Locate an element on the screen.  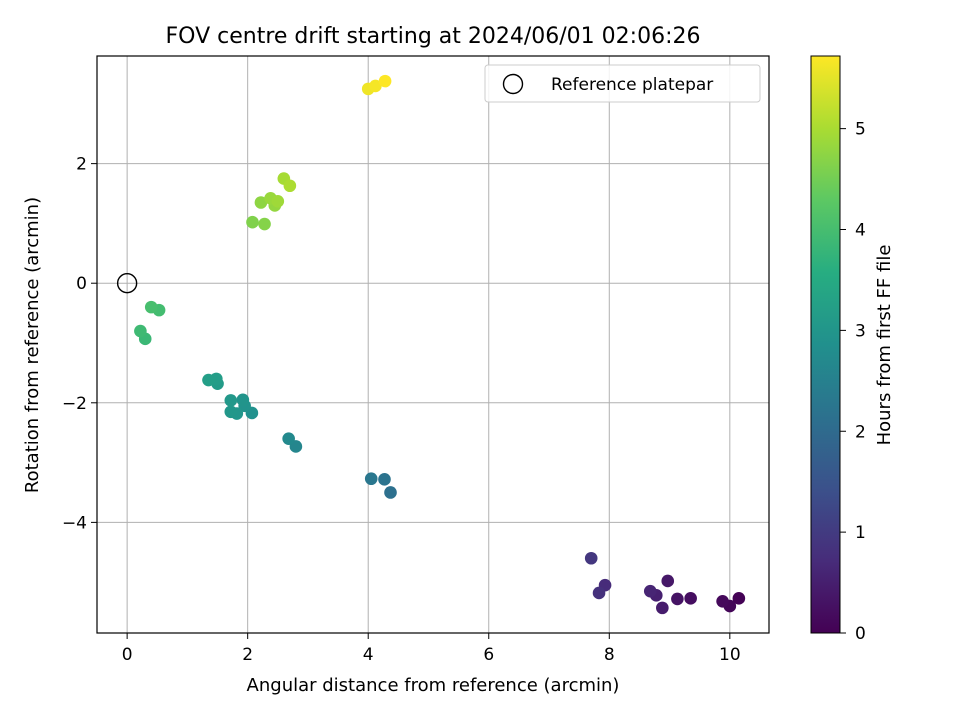
legend: Reference platepar is located at coordinates (622, 83).